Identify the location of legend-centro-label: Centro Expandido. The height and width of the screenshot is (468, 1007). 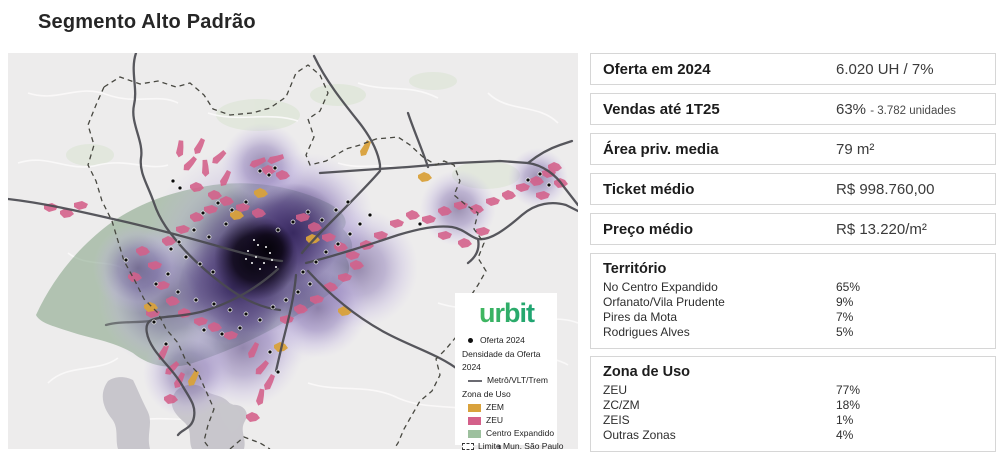
(520, 433).